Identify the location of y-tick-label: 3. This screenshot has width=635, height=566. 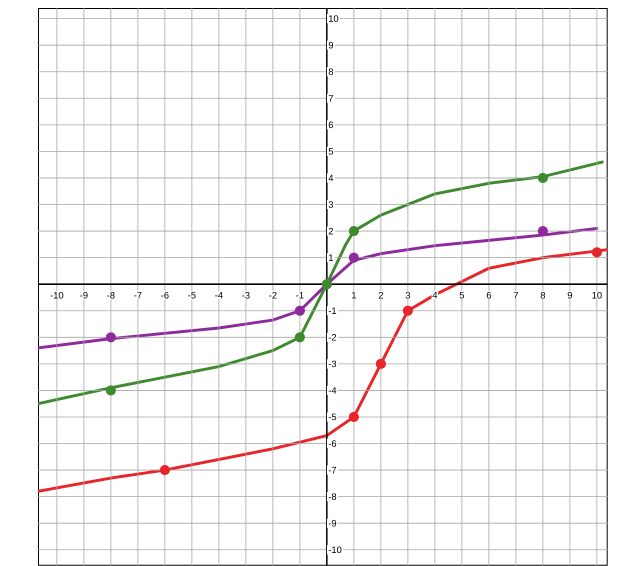
(331, 204).